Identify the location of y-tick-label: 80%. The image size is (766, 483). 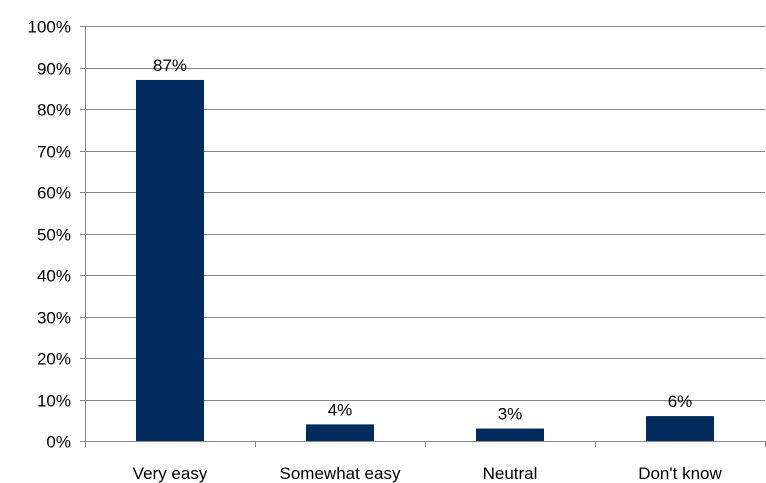
(54, 110).